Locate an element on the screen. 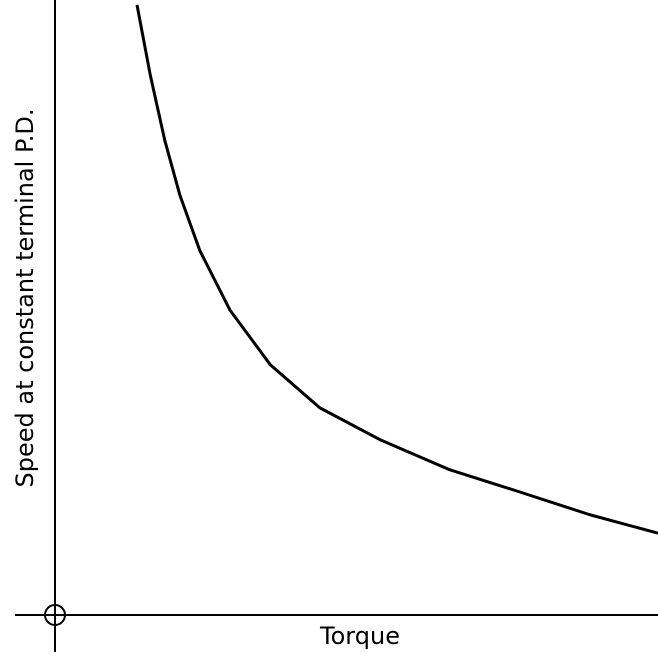 Image resolution: width=658 pixels, height=654 pixels. y-axis-label: Speed at constant terminal P.D. is located at coordinates (25, 298).